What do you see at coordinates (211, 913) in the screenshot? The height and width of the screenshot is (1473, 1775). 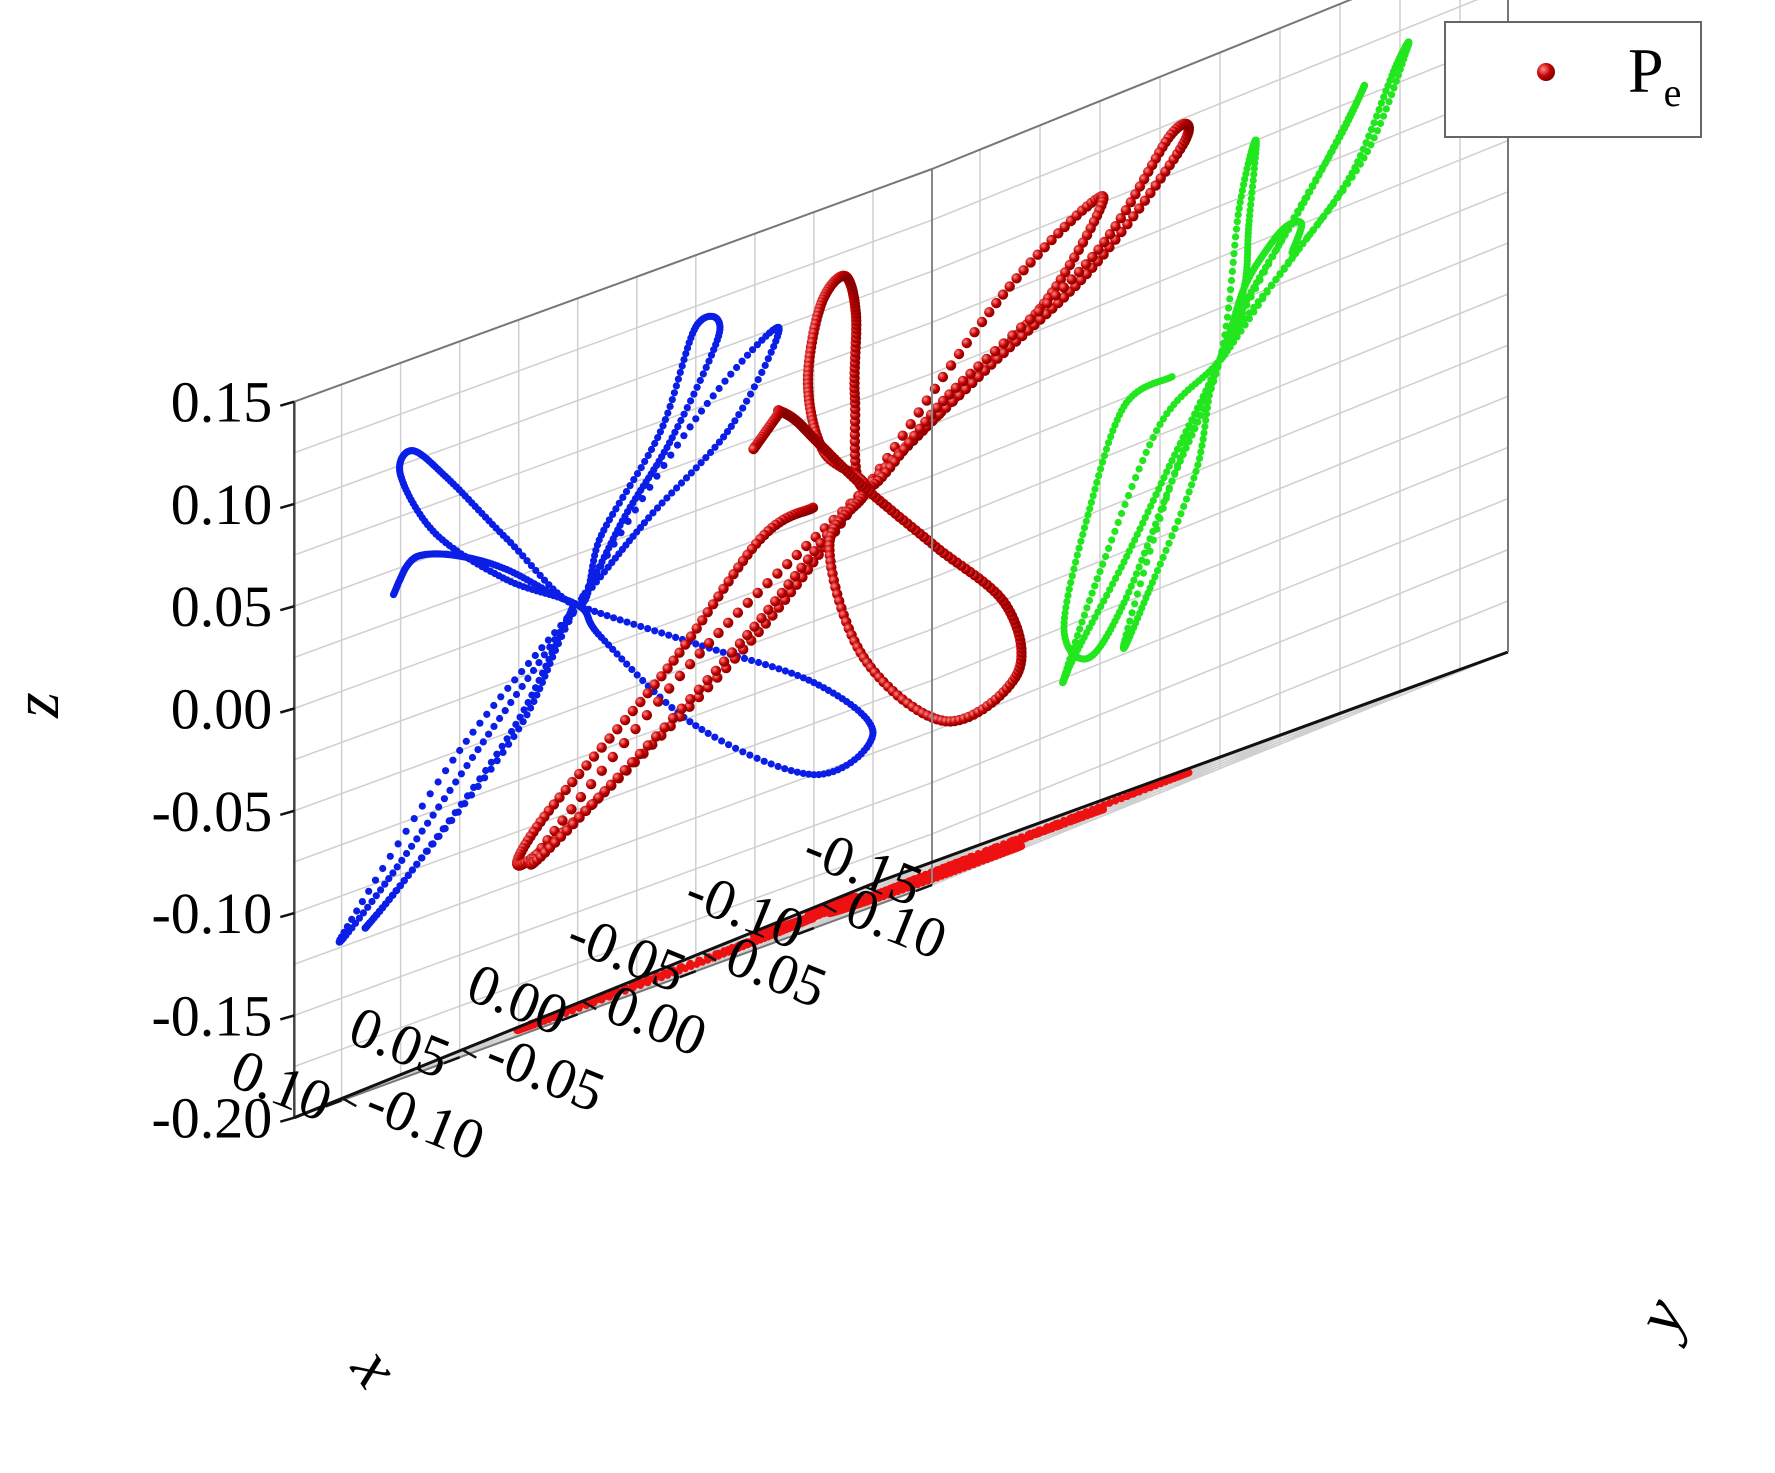 I see `z-tick-label: -0.10` at bounding box center [211, 913].